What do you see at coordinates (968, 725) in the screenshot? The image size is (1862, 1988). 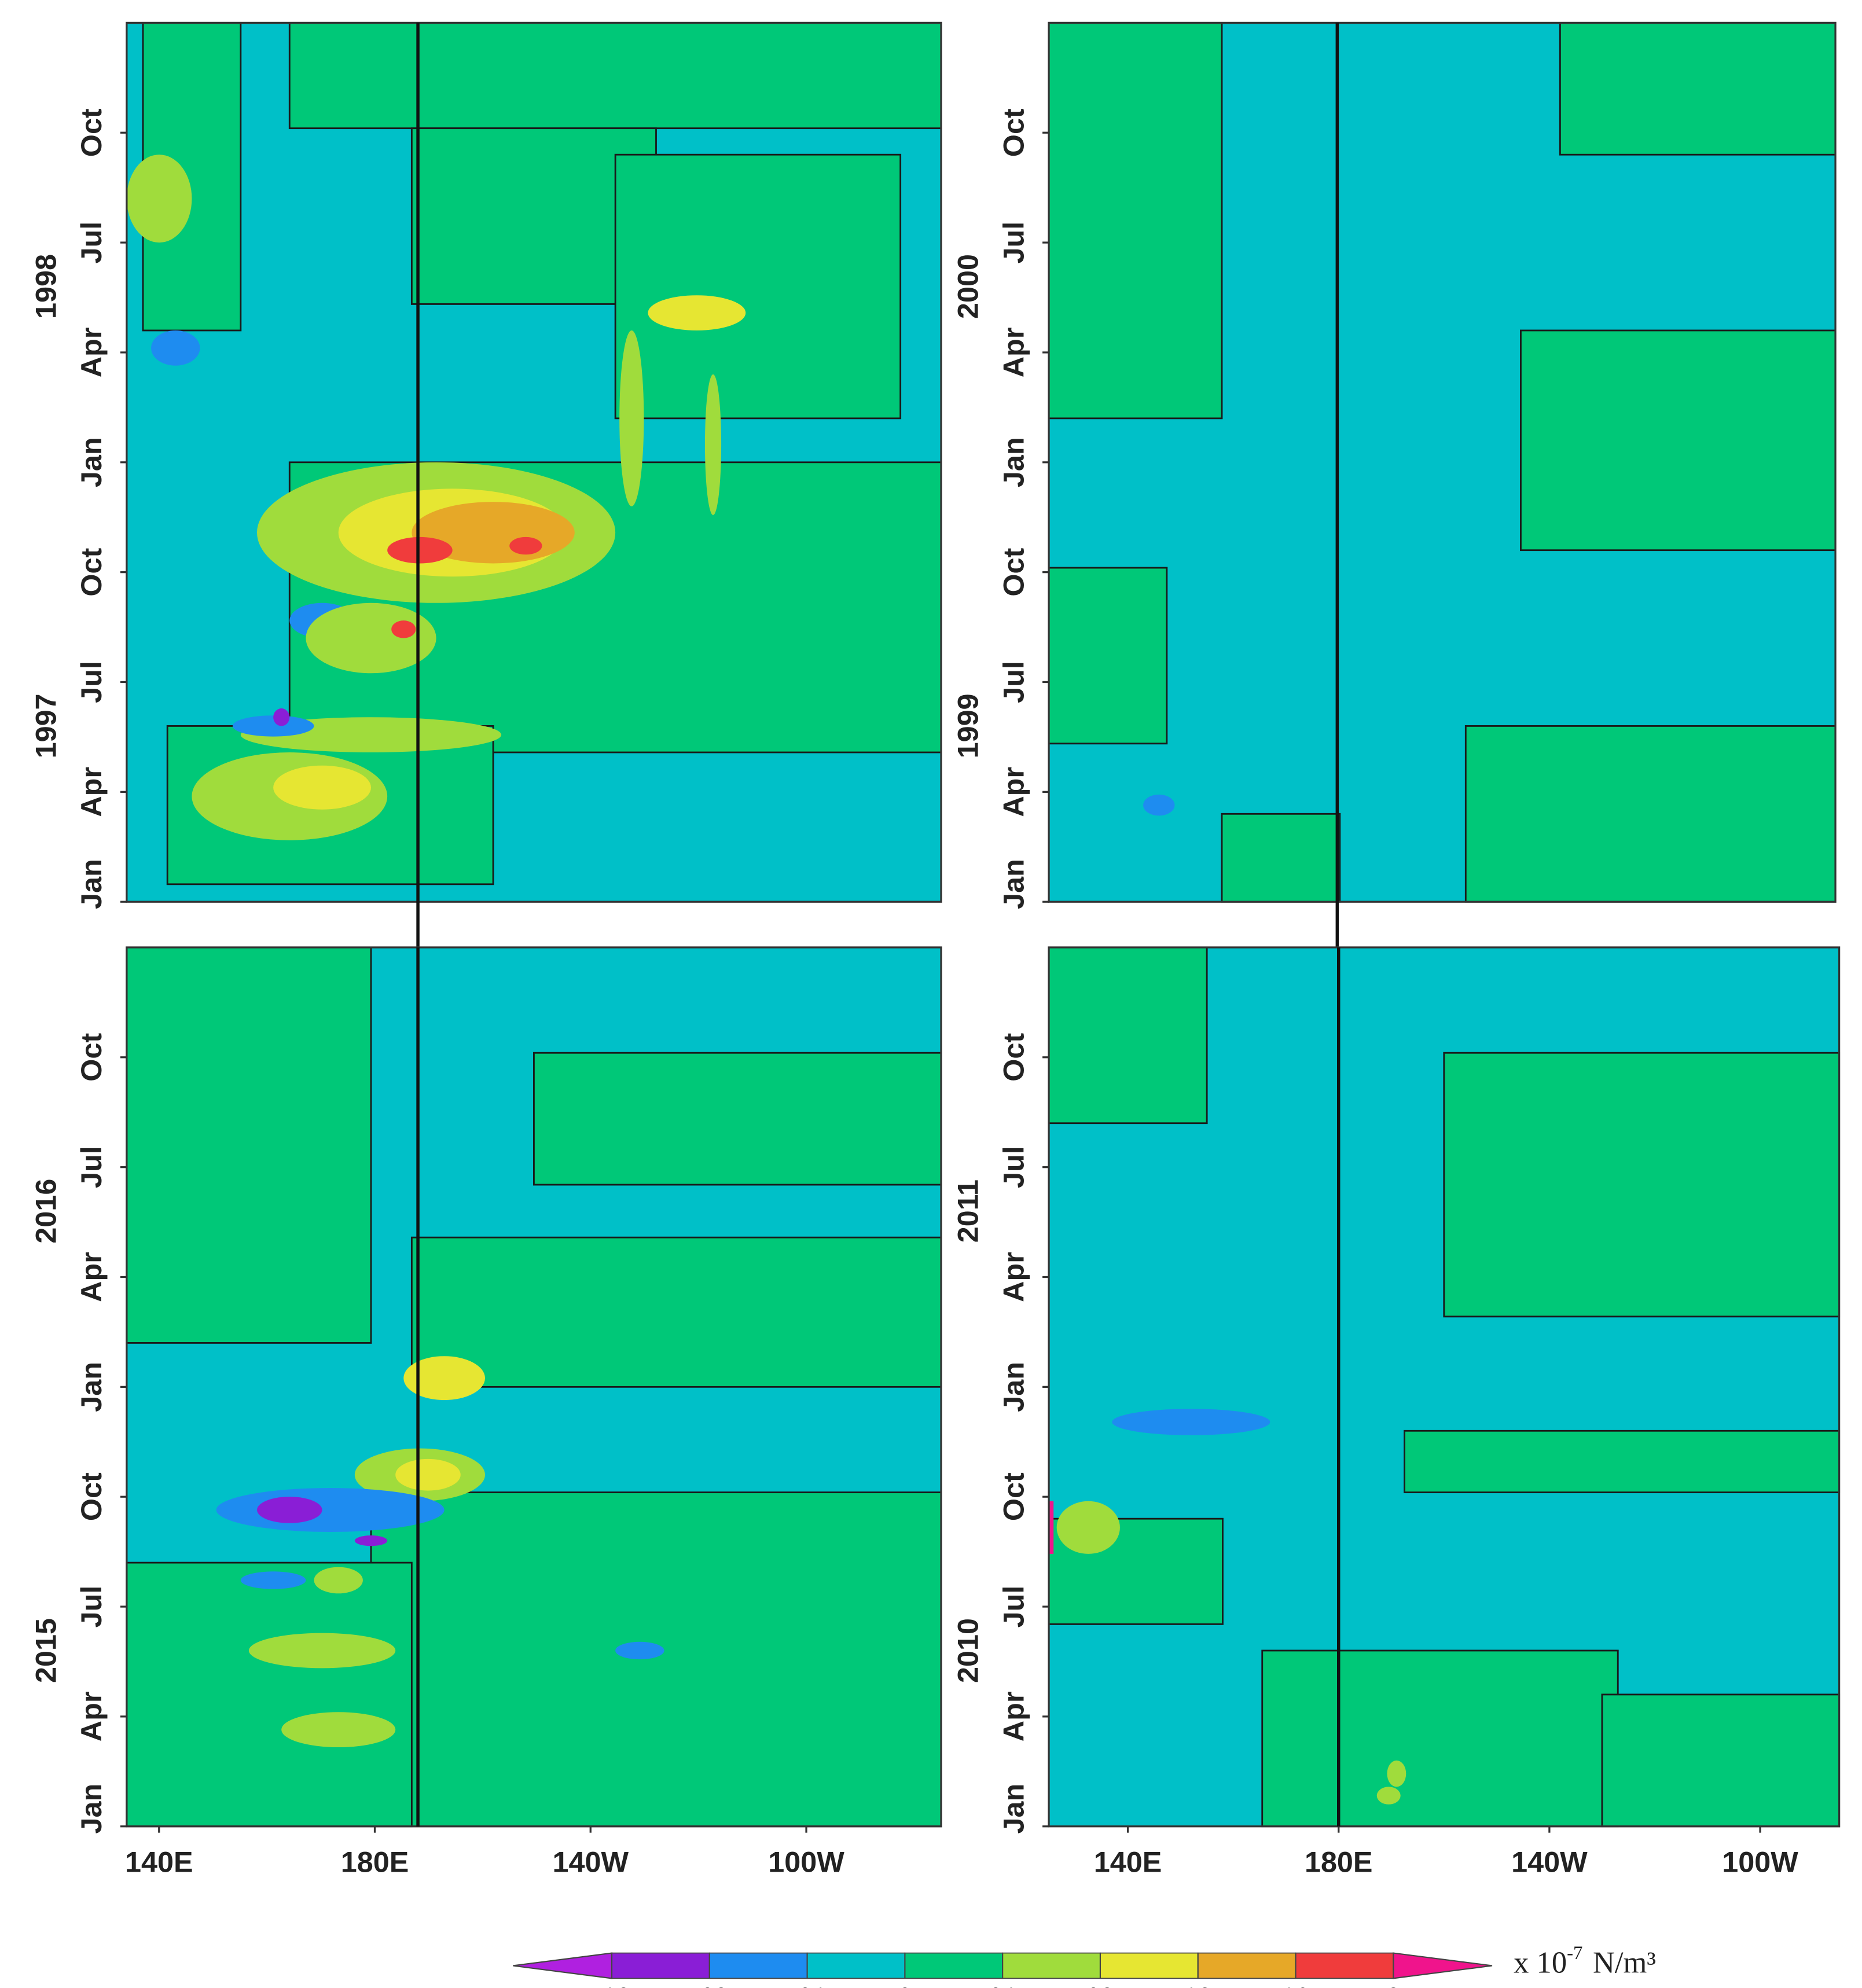 I see `year-label: 1999` at bounding box center [968, 725].